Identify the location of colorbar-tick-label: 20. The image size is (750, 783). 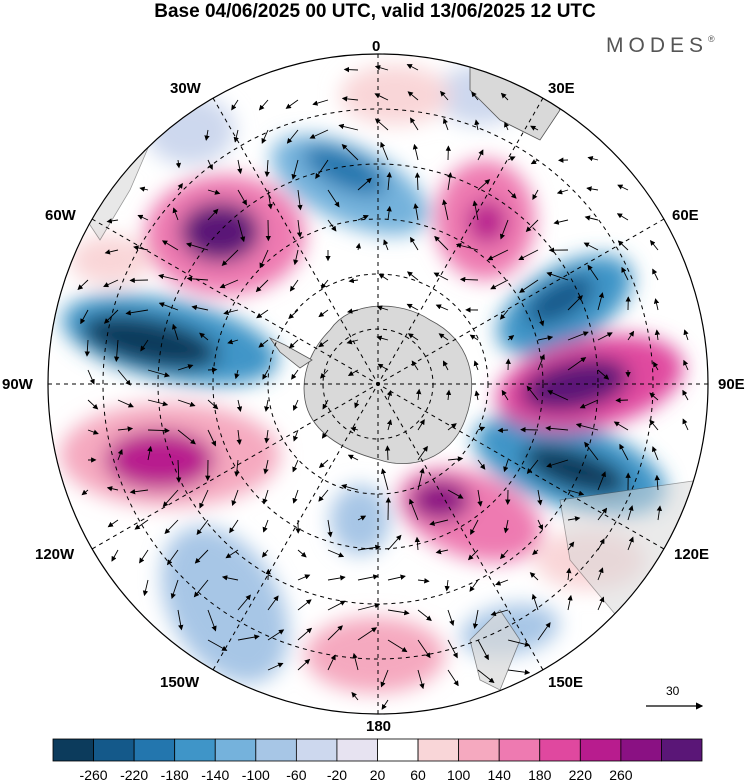
(377, 775).